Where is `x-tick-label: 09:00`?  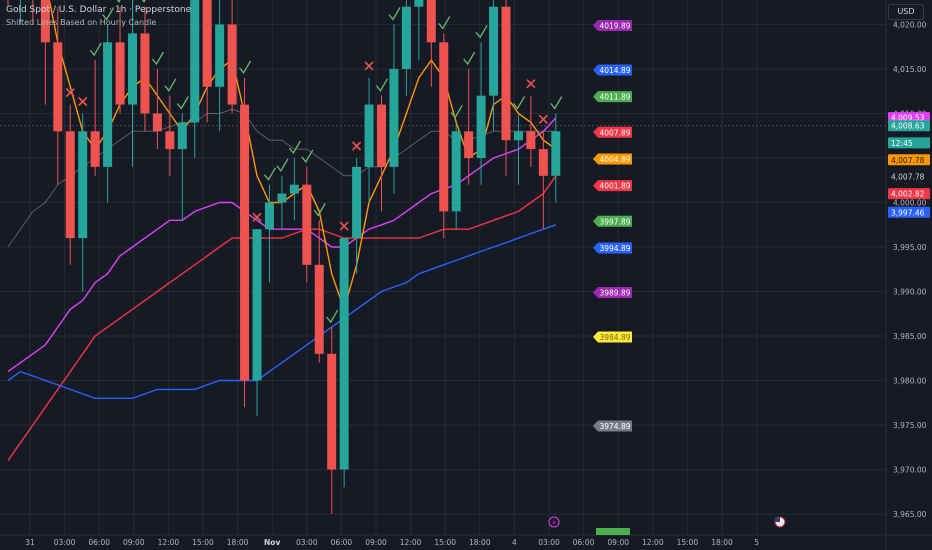 x-tick-label: 09:00 is located at coordinates (134, 542).